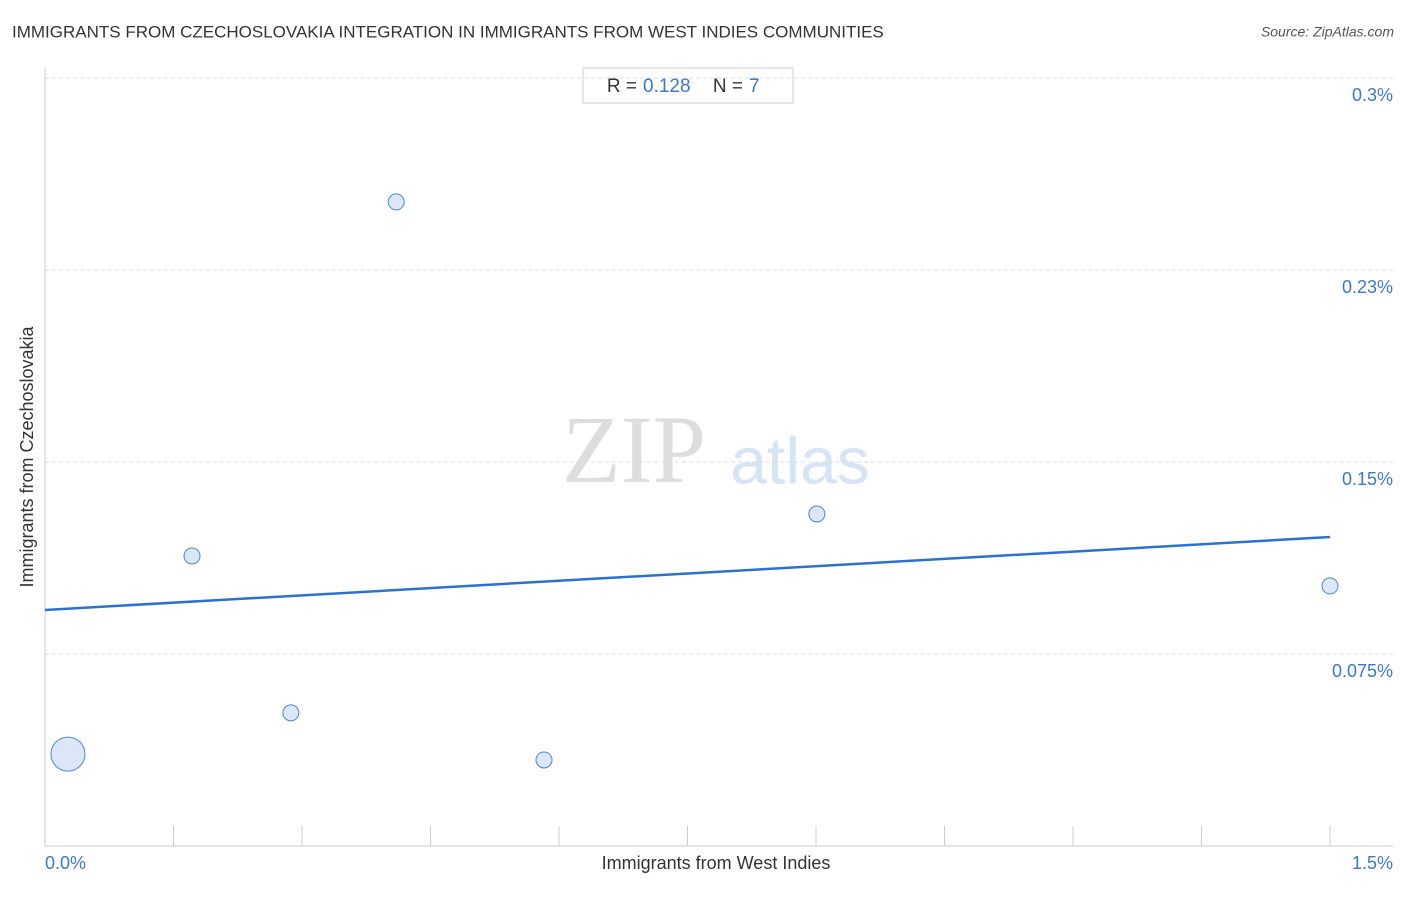 The width and height of the screenshot is (1406, 897). Describe the element at coordinates (1327, 32) in the screenshot. I see `source: Source: ZipAtlas.com` at that location.